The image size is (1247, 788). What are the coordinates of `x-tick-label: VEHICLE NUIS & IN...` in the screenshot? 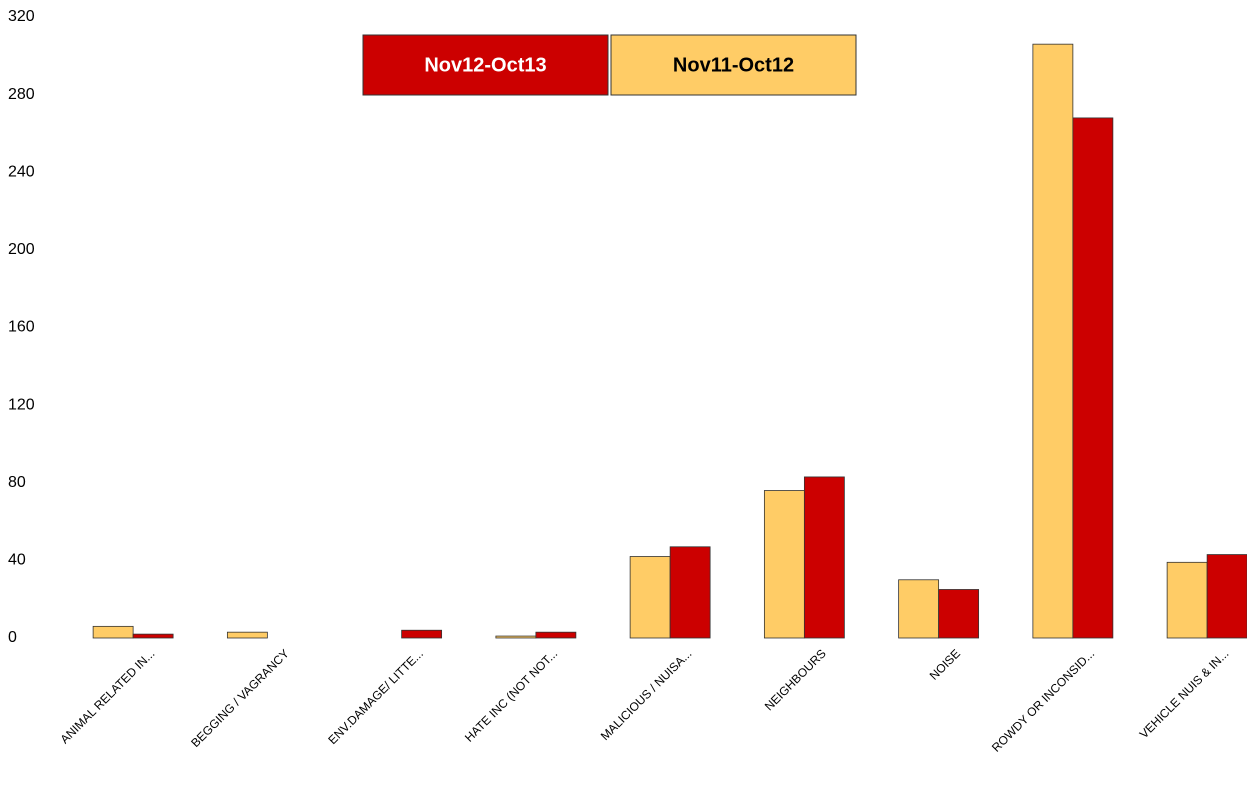 It's located at (1184, 693).